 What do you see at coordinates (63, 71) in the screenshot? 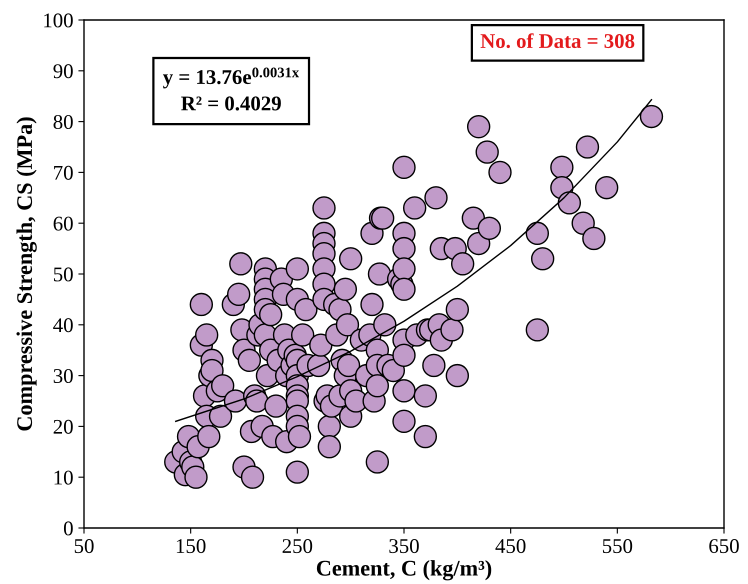
I see `y-tick-label: 90` at bounding box center [63, 71].